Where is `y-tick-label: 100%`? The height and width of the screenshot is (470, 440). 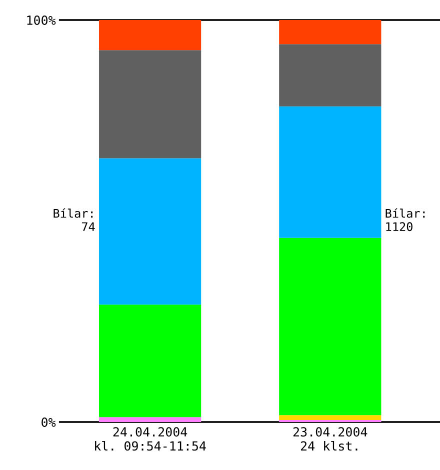 y-tick-label: 100% is located at coordinates (41, 20).